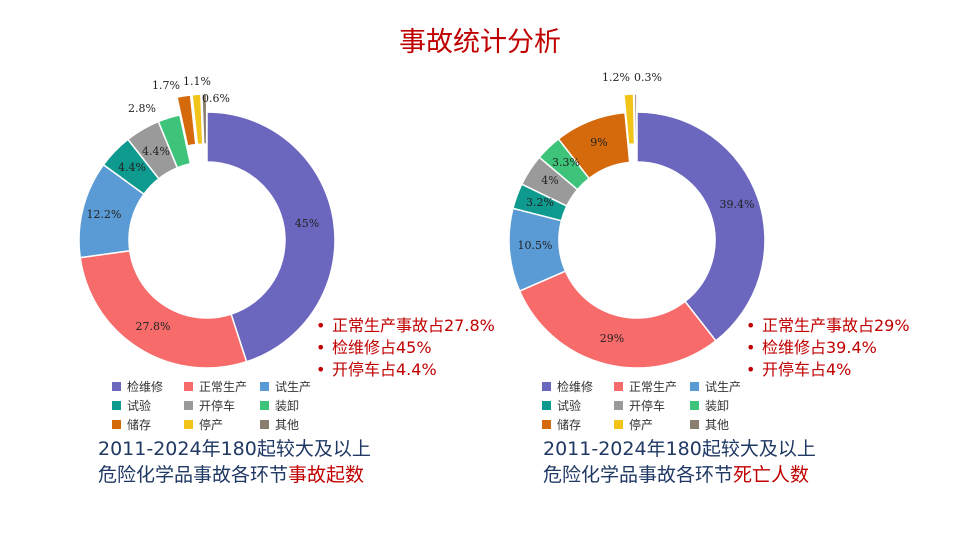 The image size is (960, 540). Describe the element at coordinates (540, 202) in the screenshot. I see `data-label: 3.2%` at that location.